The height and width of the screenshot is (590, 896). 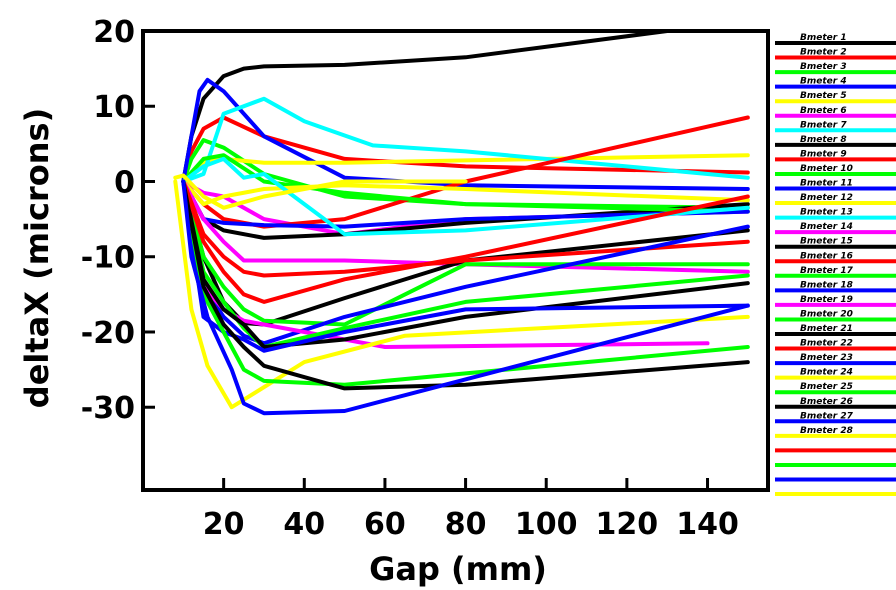 I want to click on legend-label: Bmeter 24, so click(x=826, y=373).